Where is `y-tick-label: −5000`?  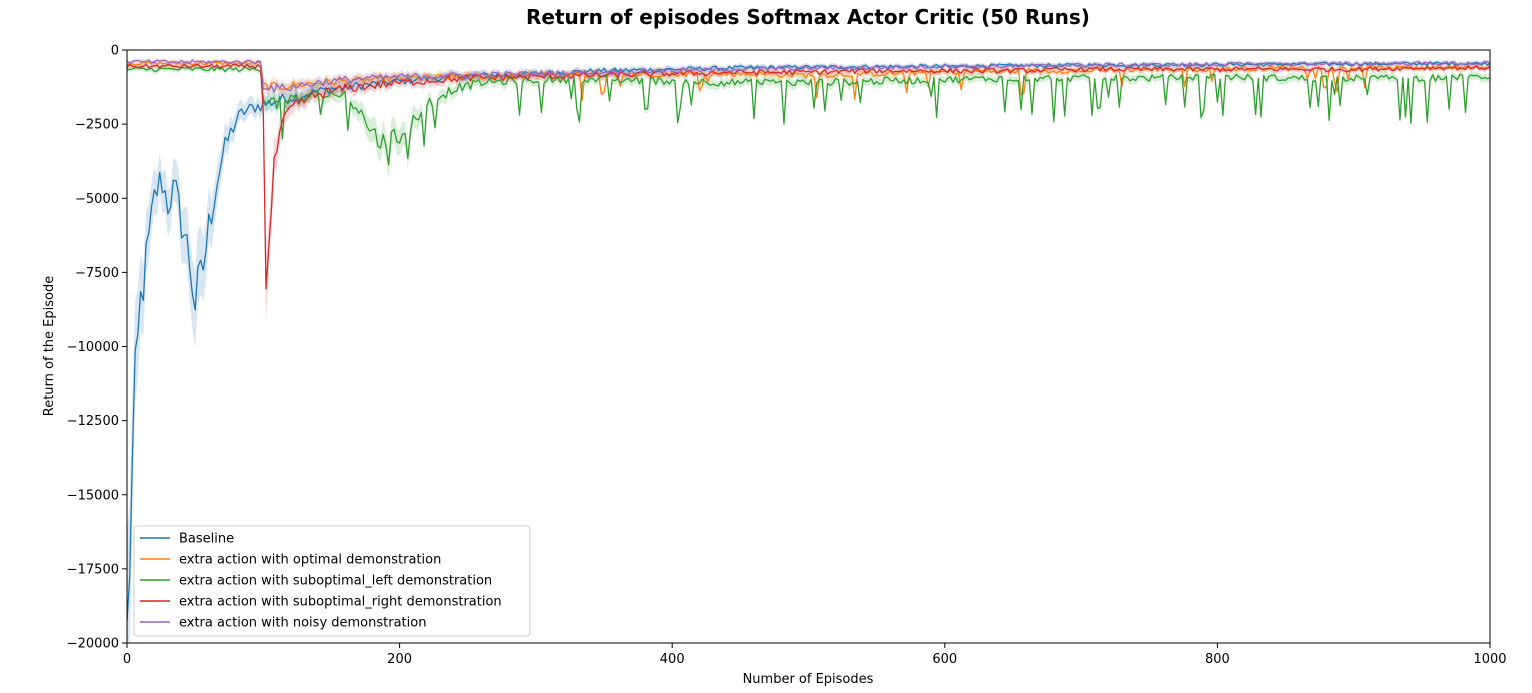 y-tick-label: −5000 is located at coordinates (97, 199).